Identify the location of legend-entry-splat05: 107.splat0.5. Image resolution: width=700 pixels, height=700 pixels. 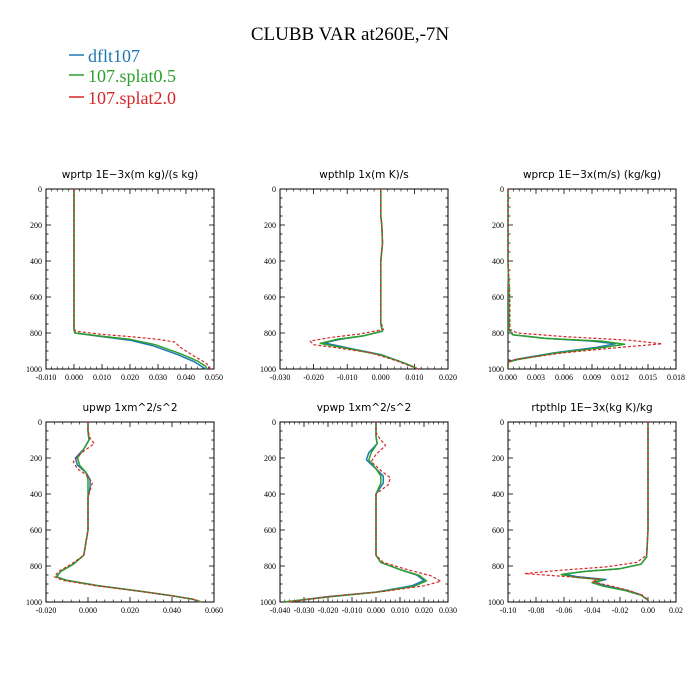
(122, 76).